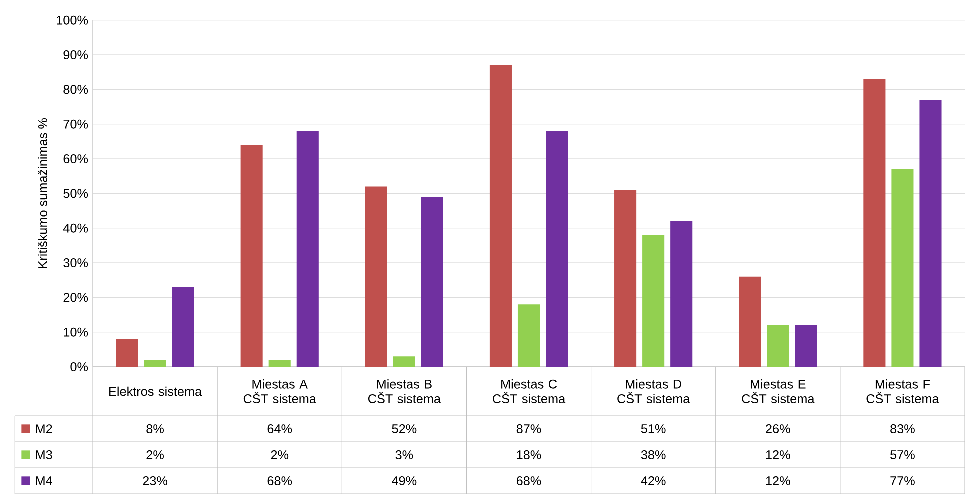 The image size is (968, 494). Describe the element at coordinates (75, 228) in the screenshot. I see `y-tick-label: 40%` at that location.